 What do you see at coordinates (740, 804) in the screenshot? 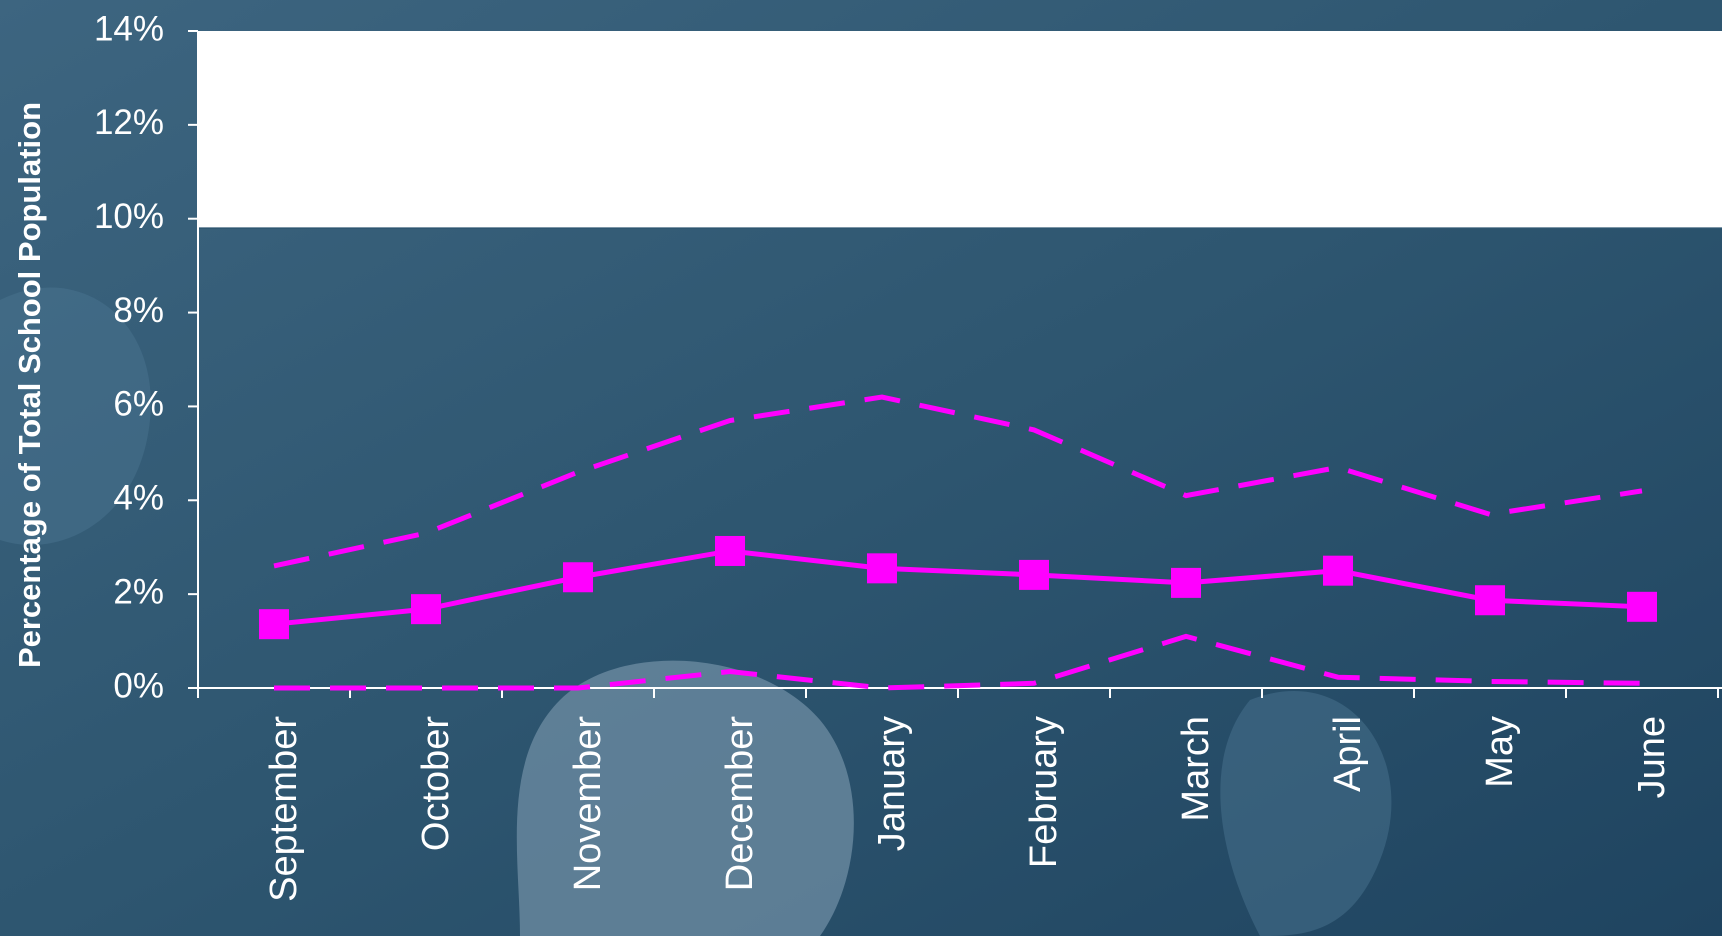
I see `x-tick-label: December` at bounding box center [740, 804].